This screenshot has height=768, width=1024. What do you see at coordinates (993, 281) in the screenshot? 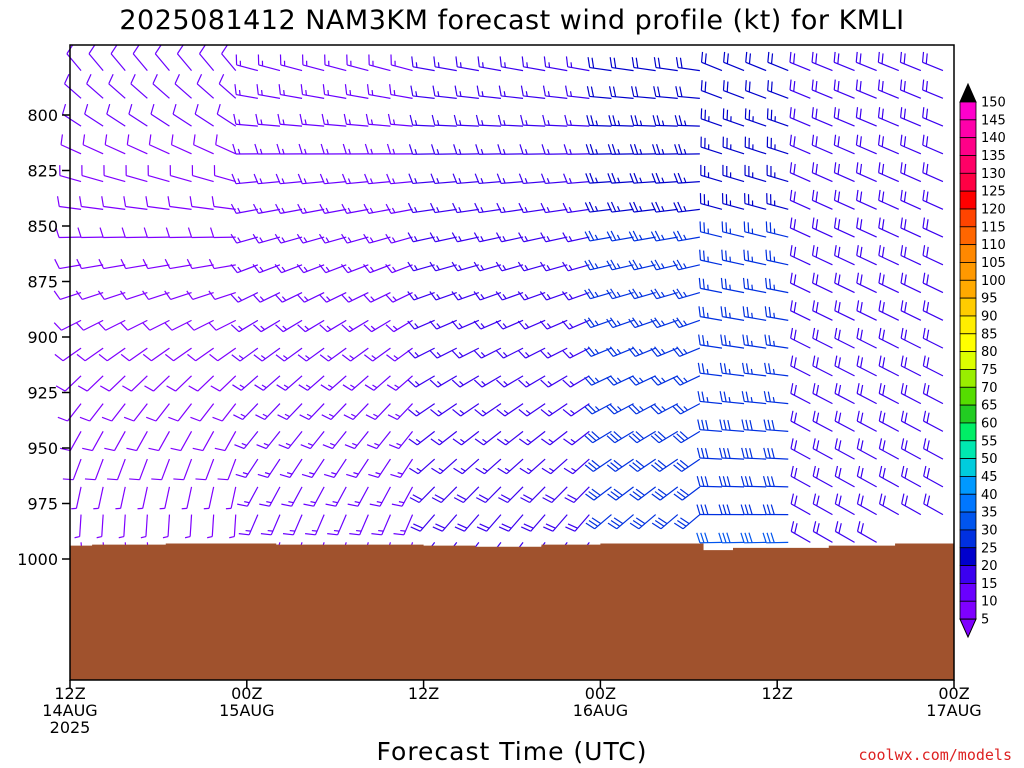
I see `colorbar-label: 100` at bounding box center [993, 281].